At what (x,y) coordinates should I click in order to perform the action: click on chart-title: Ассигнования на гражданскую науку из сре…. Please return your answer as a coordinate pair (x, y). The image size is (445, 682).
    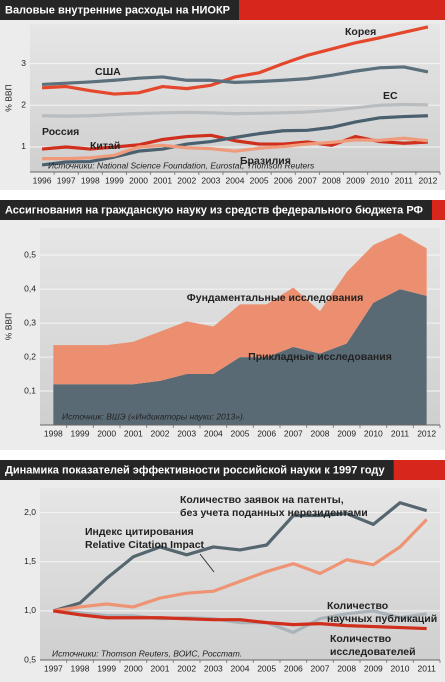
    Looking at the image, I should click on (214, 210).